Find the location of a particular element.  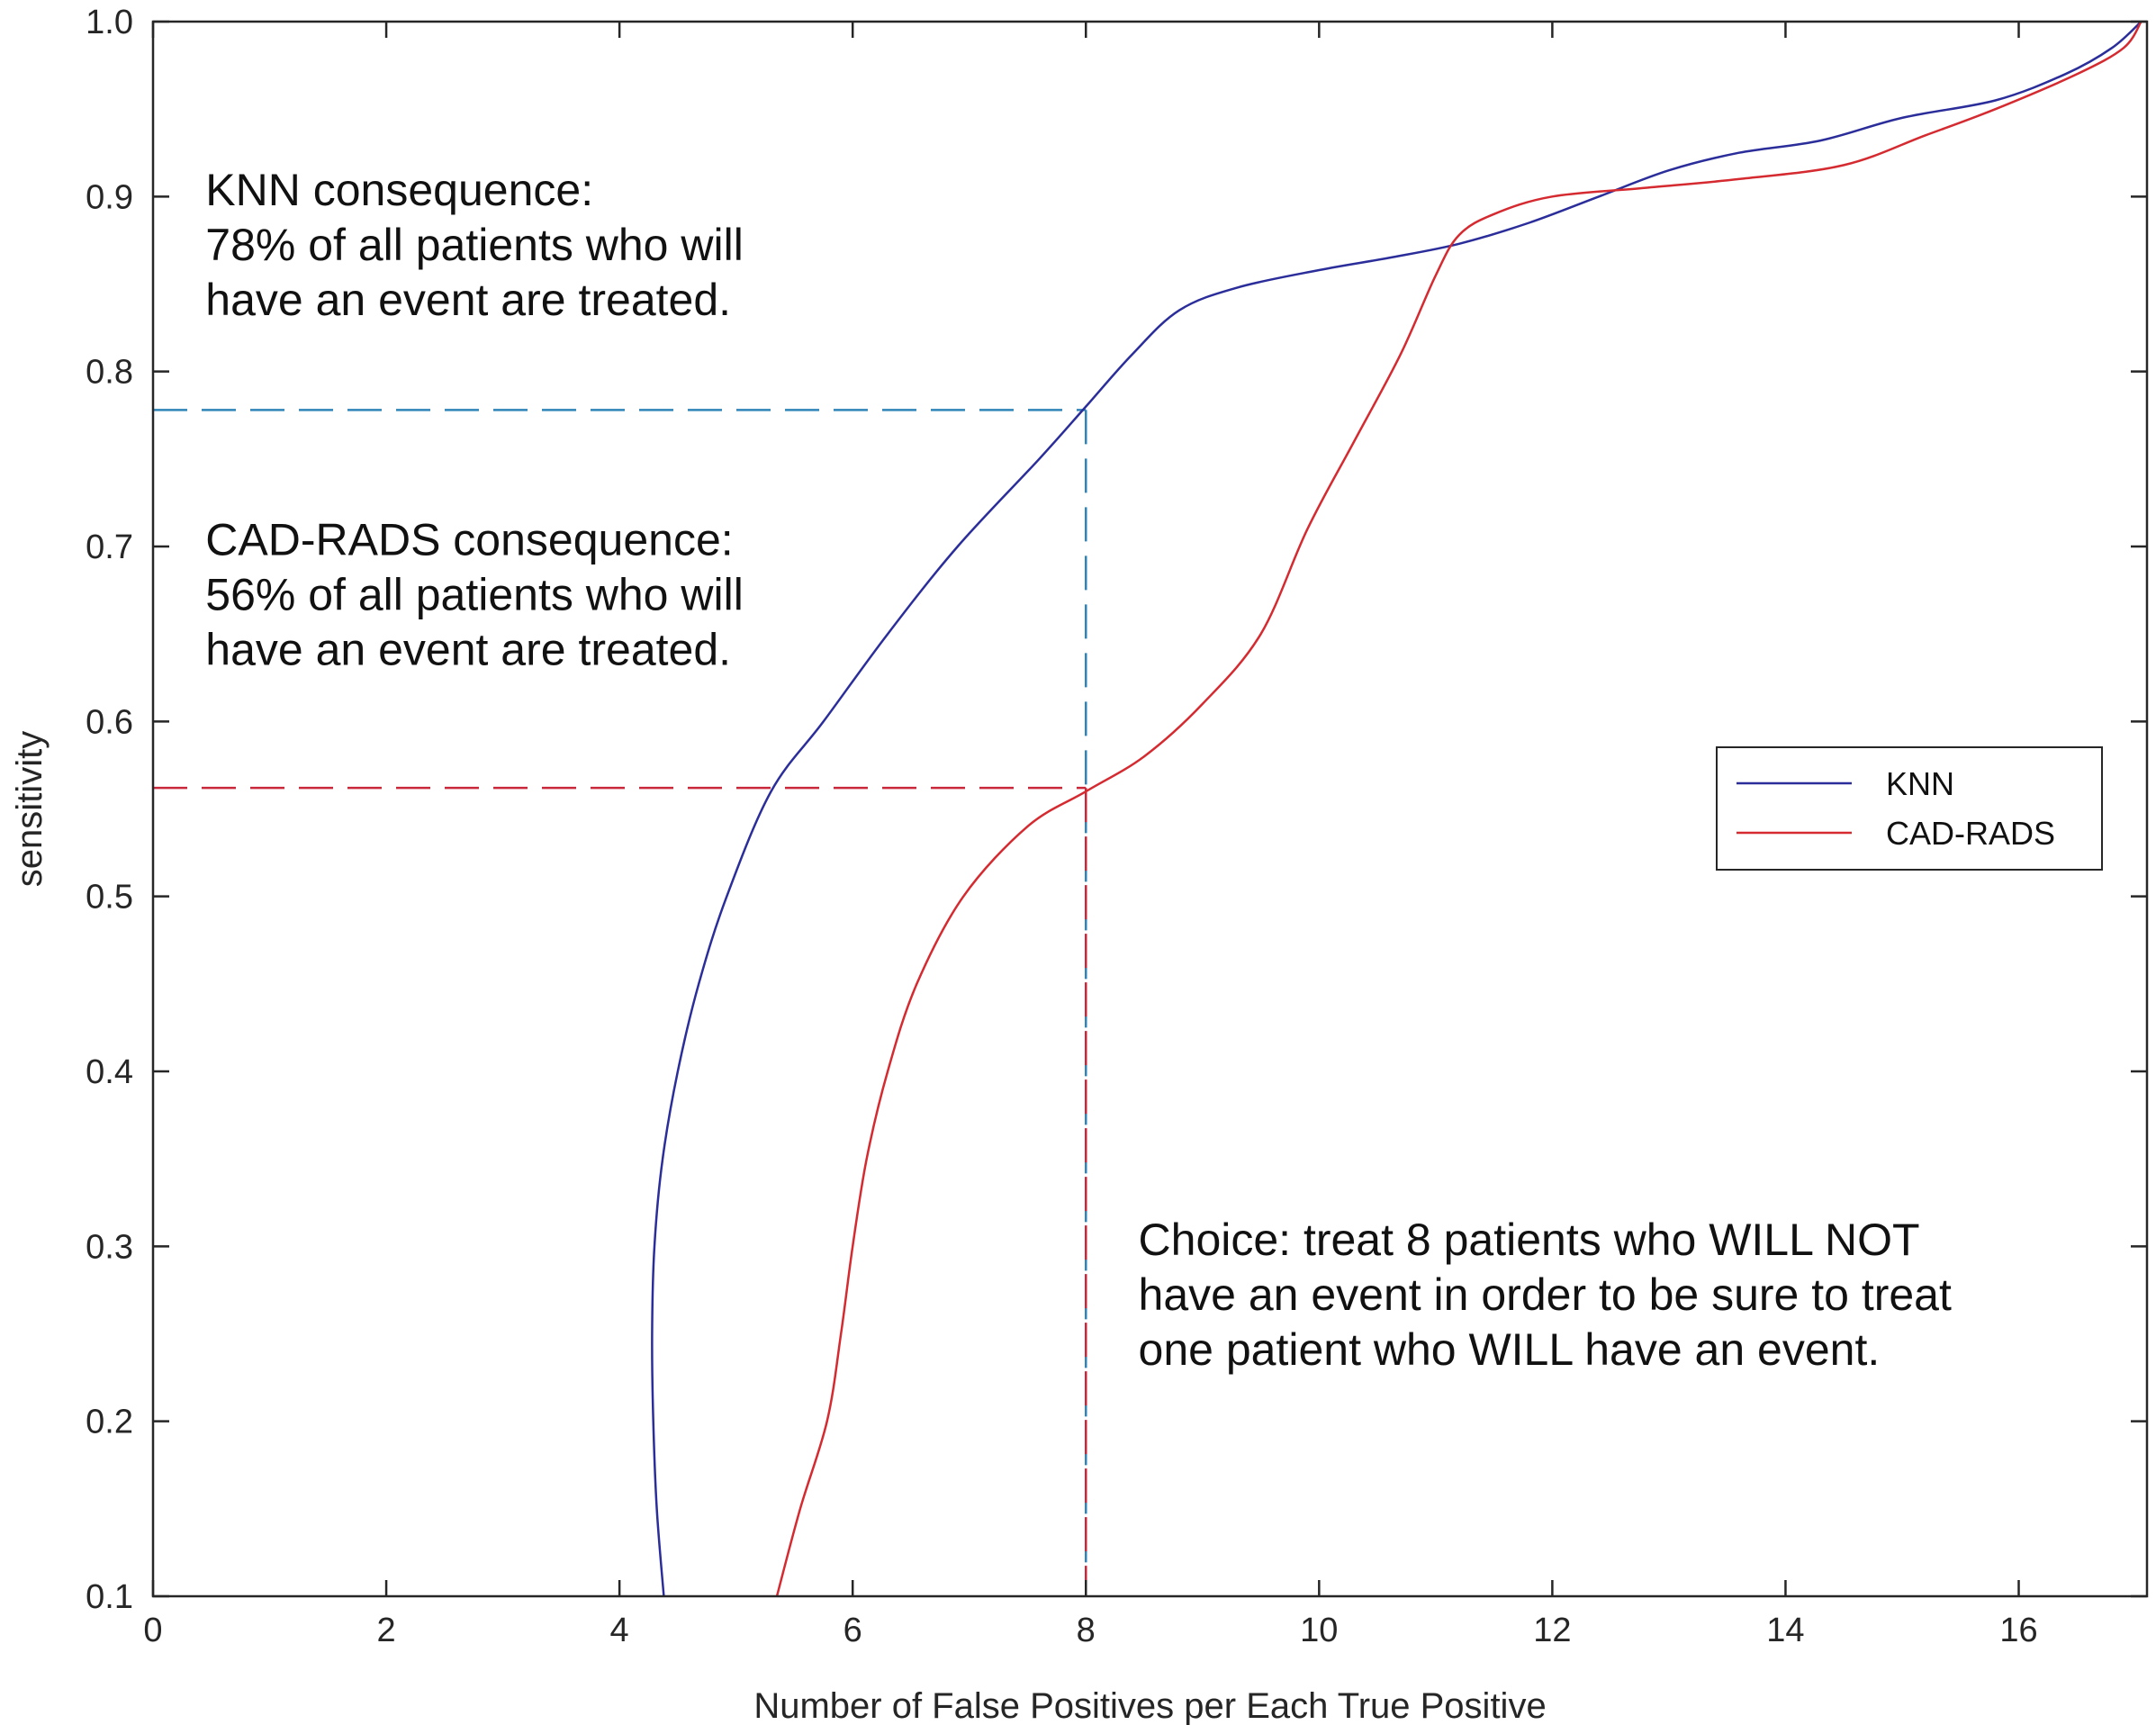

y-tick-labels: 0.1 0.2 0.3 0.4 0.5 0.6 0.7 0.8 0.9 1.0 is located at coordinates (109, 810).